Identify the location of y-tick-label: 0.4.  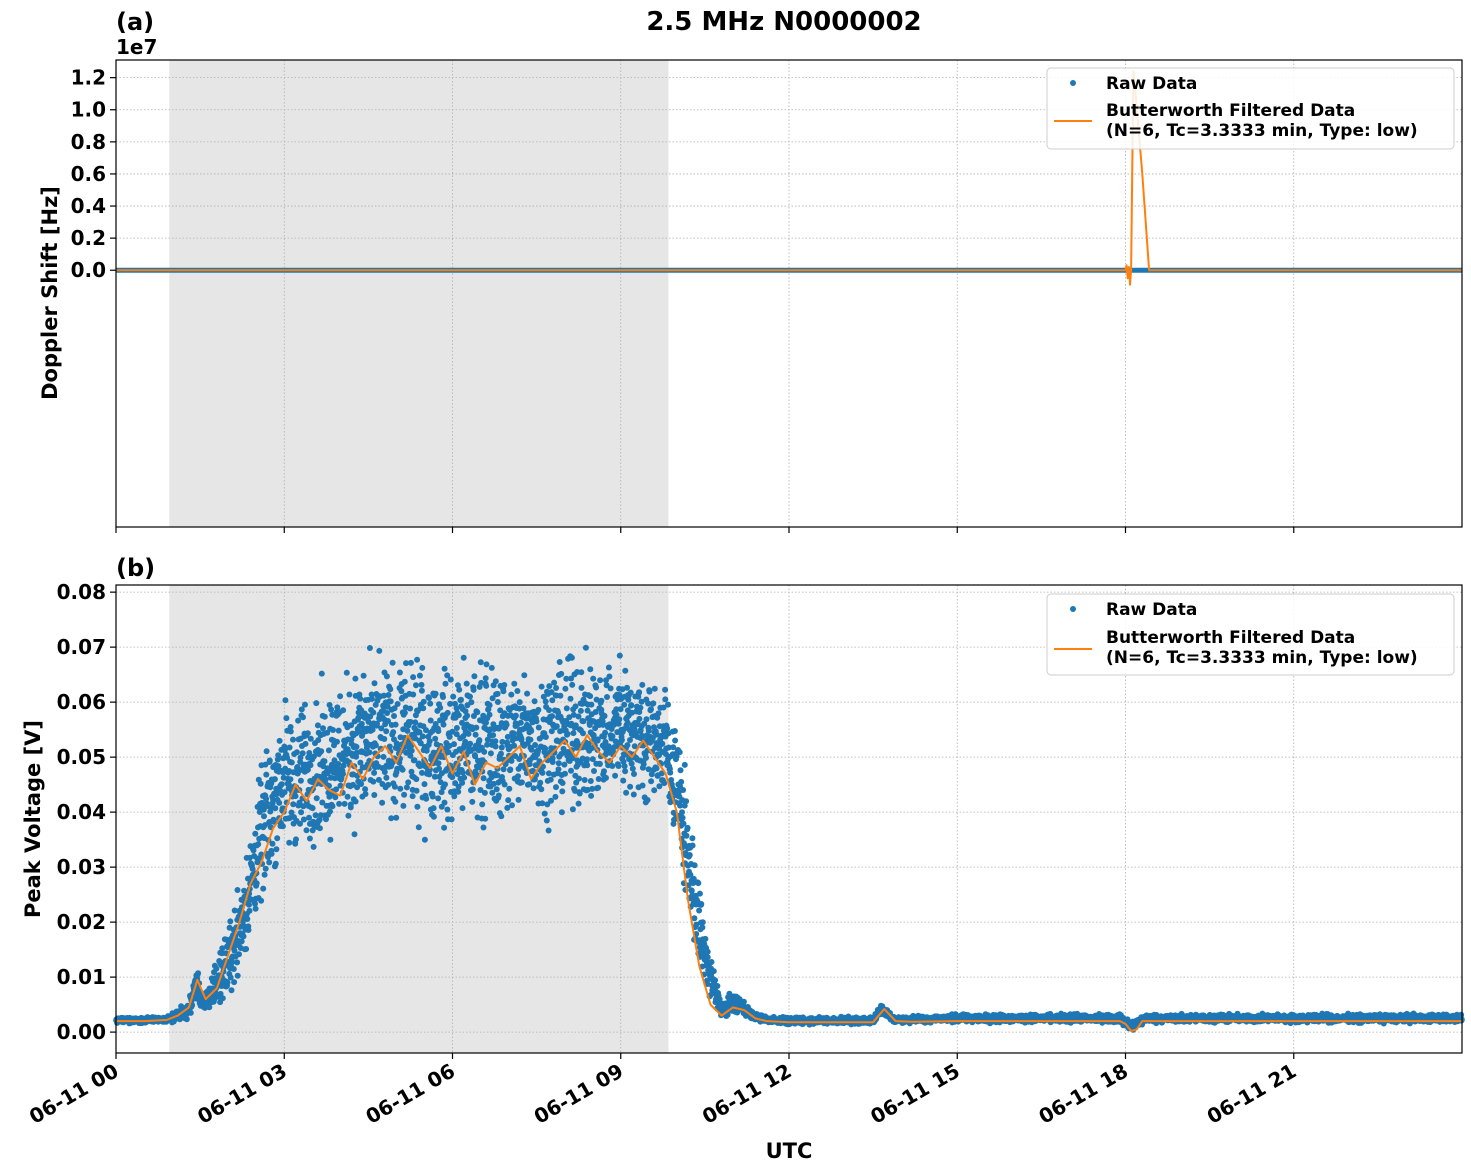
(88, 206).